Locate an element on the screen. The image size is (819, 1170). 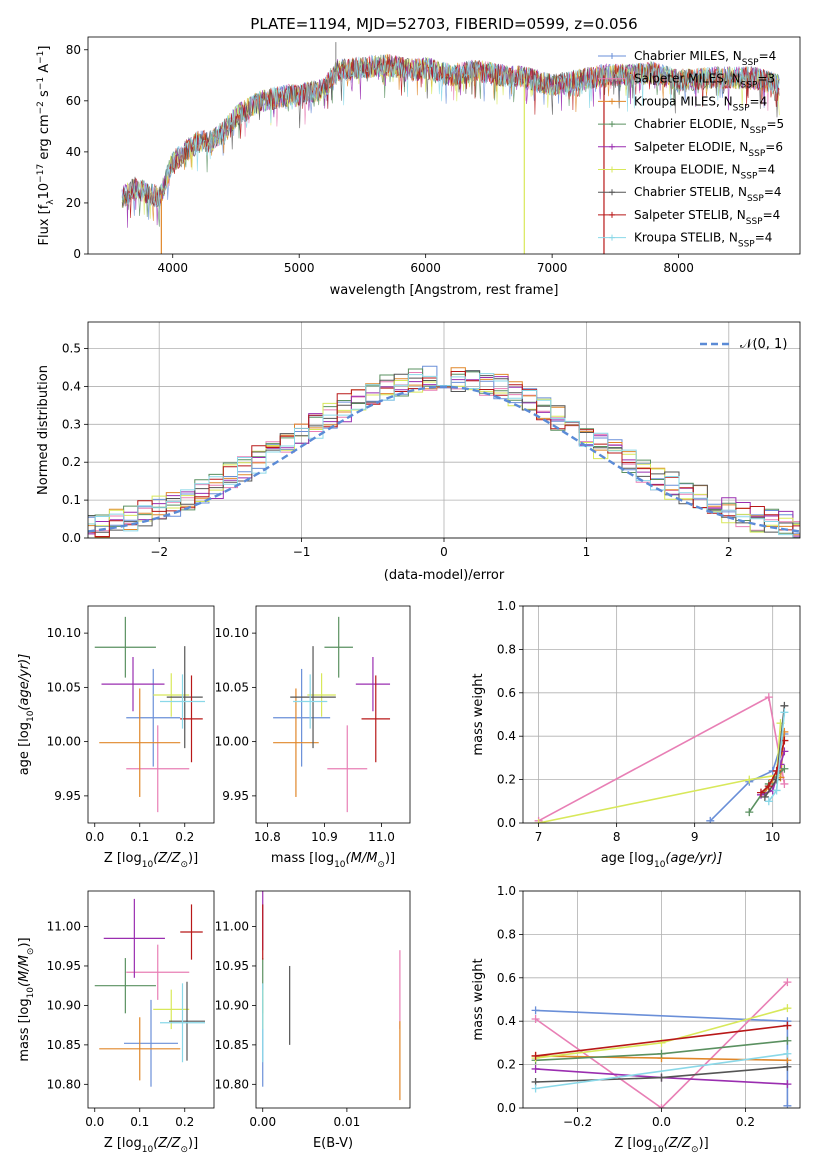
gaussian-curve is located at coordinates (444, 459).